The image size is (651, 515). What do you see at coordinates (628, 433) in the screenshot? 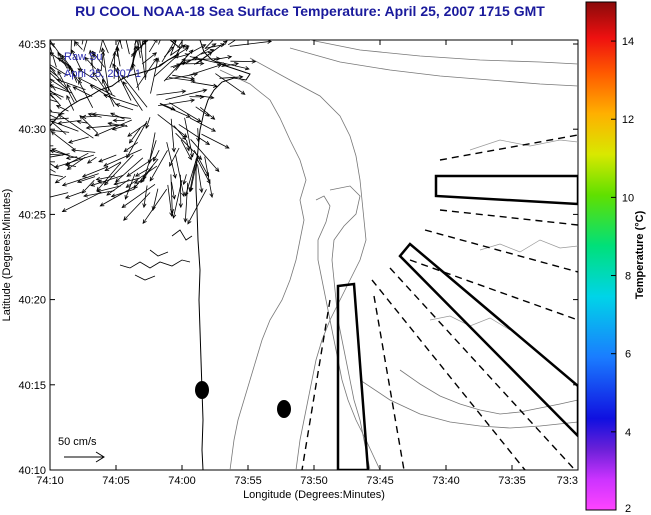
I see `colorbar-tick-label: 4` at bounding box center [628, 433].